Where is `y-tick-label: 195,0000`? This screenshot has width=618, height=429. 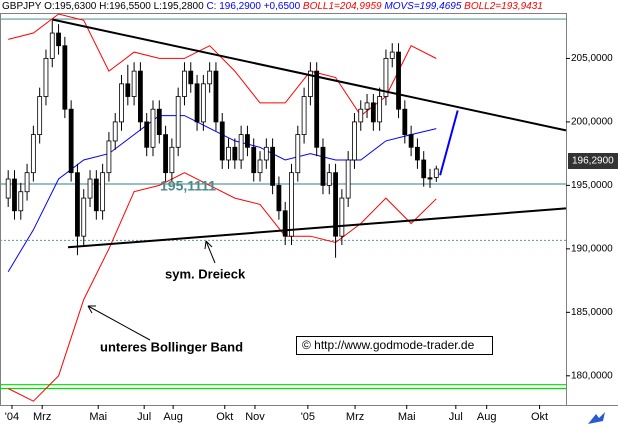 y-tick-label: 195,0000 is located at coordinates (592, 185).